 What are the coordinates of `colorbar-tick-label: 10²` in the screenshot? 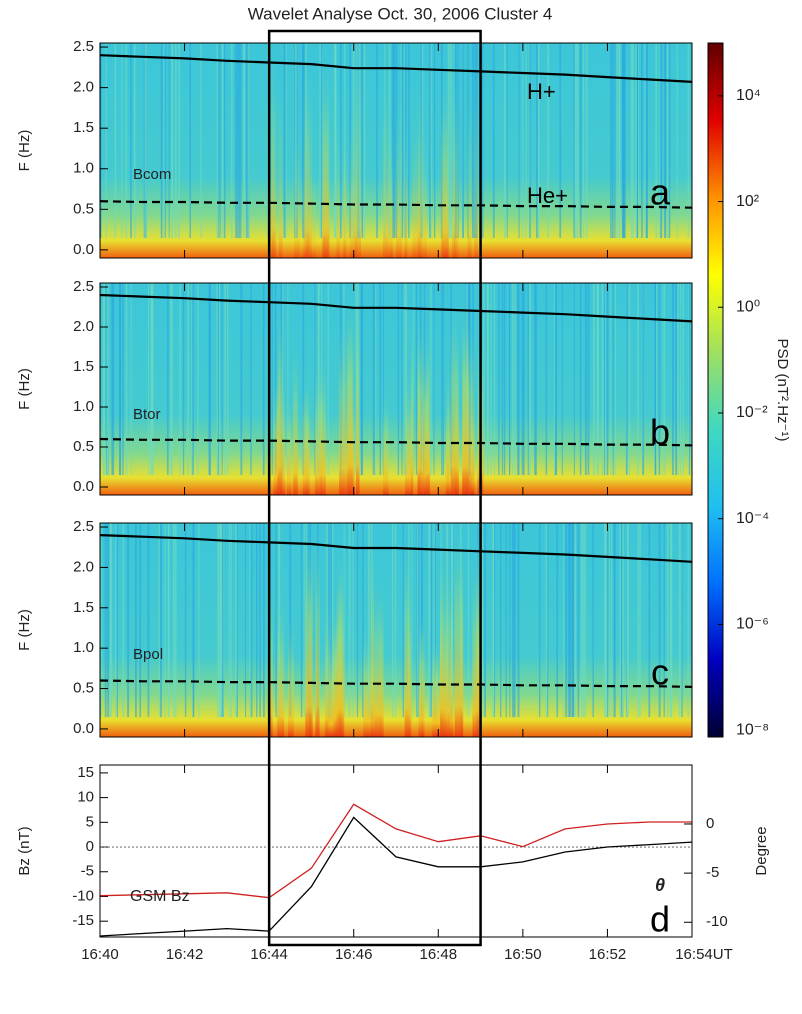 It's located at (748, 201).